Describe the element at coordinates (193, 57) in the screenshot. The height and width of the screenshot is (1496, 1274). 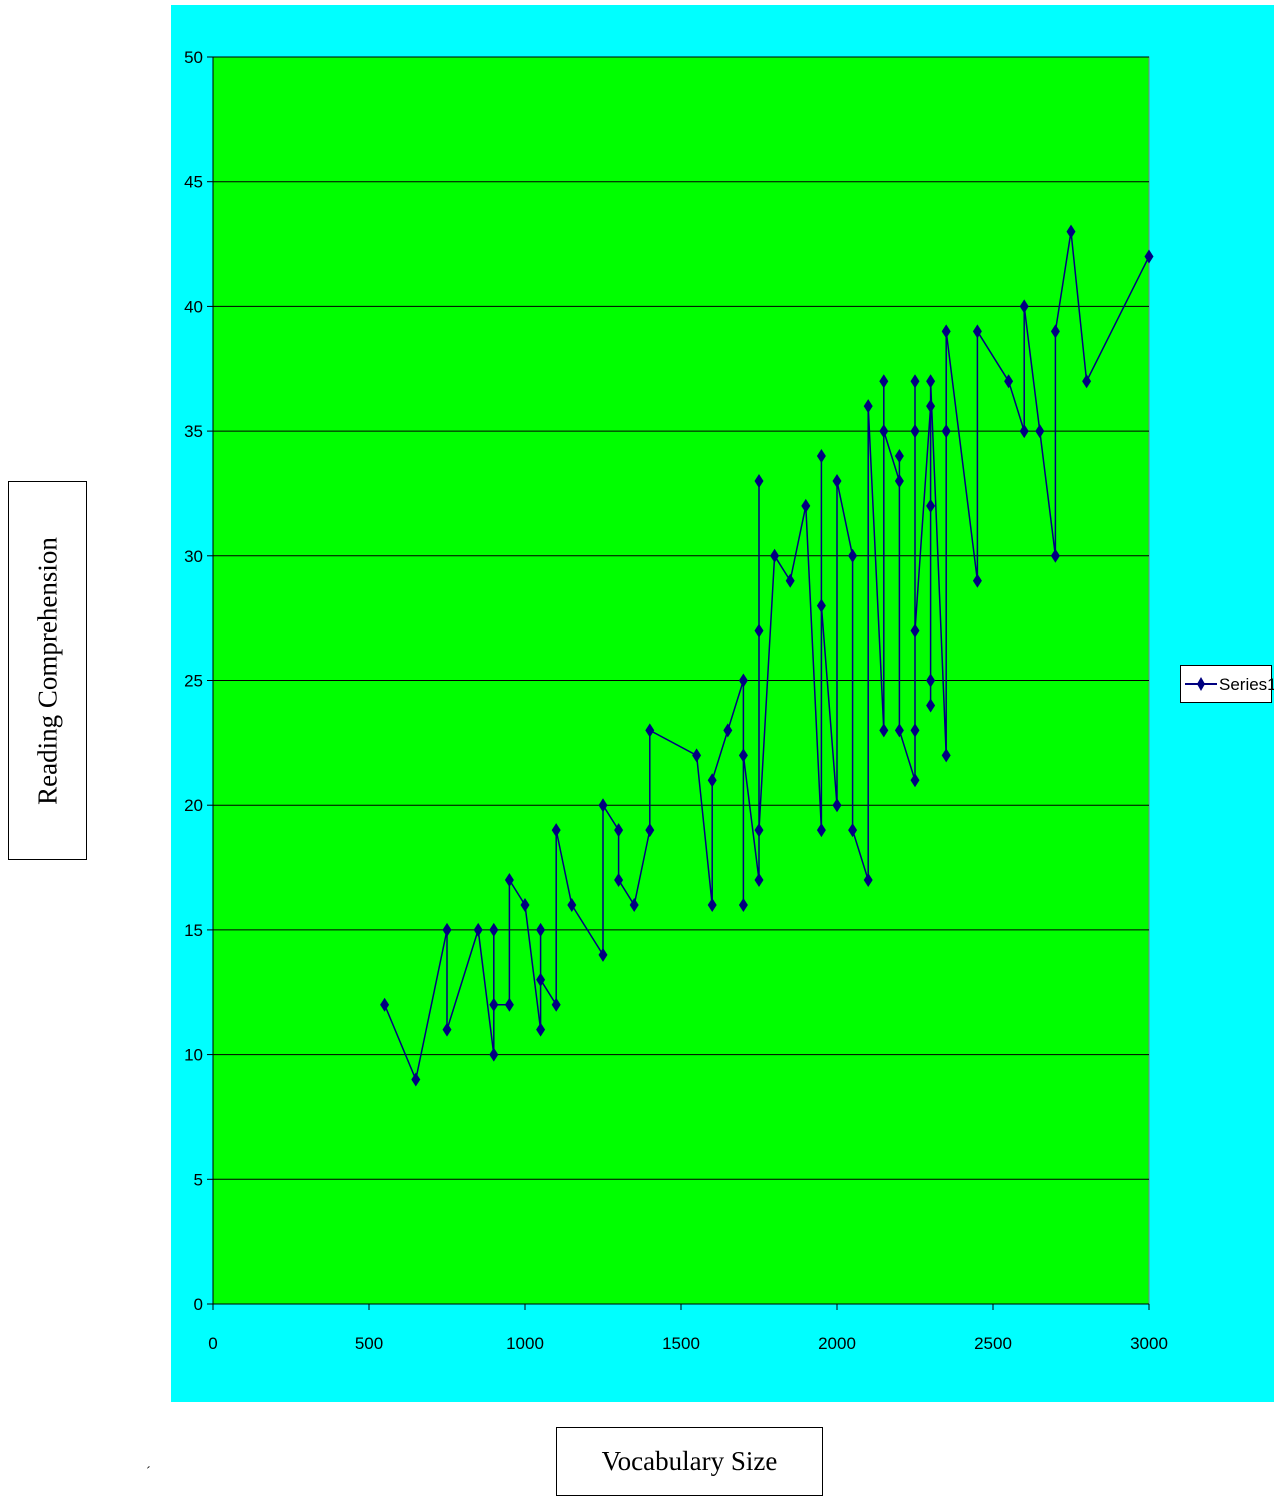
I see `y-tick-label: 50` at that location.